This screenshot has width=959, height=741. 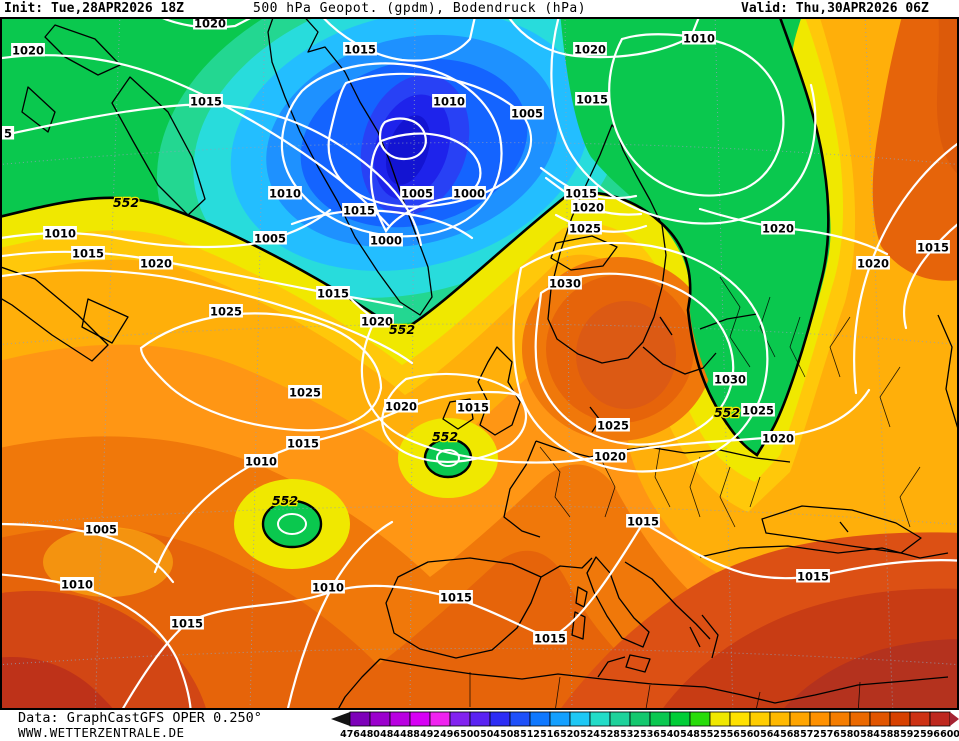 What do you see at coordinates (420, 8) in the screenshot?
I see `chart-title: 500 hPa Geopot. (gpdm), Bodendruck (hPa)` at bounding box center [420, 8].